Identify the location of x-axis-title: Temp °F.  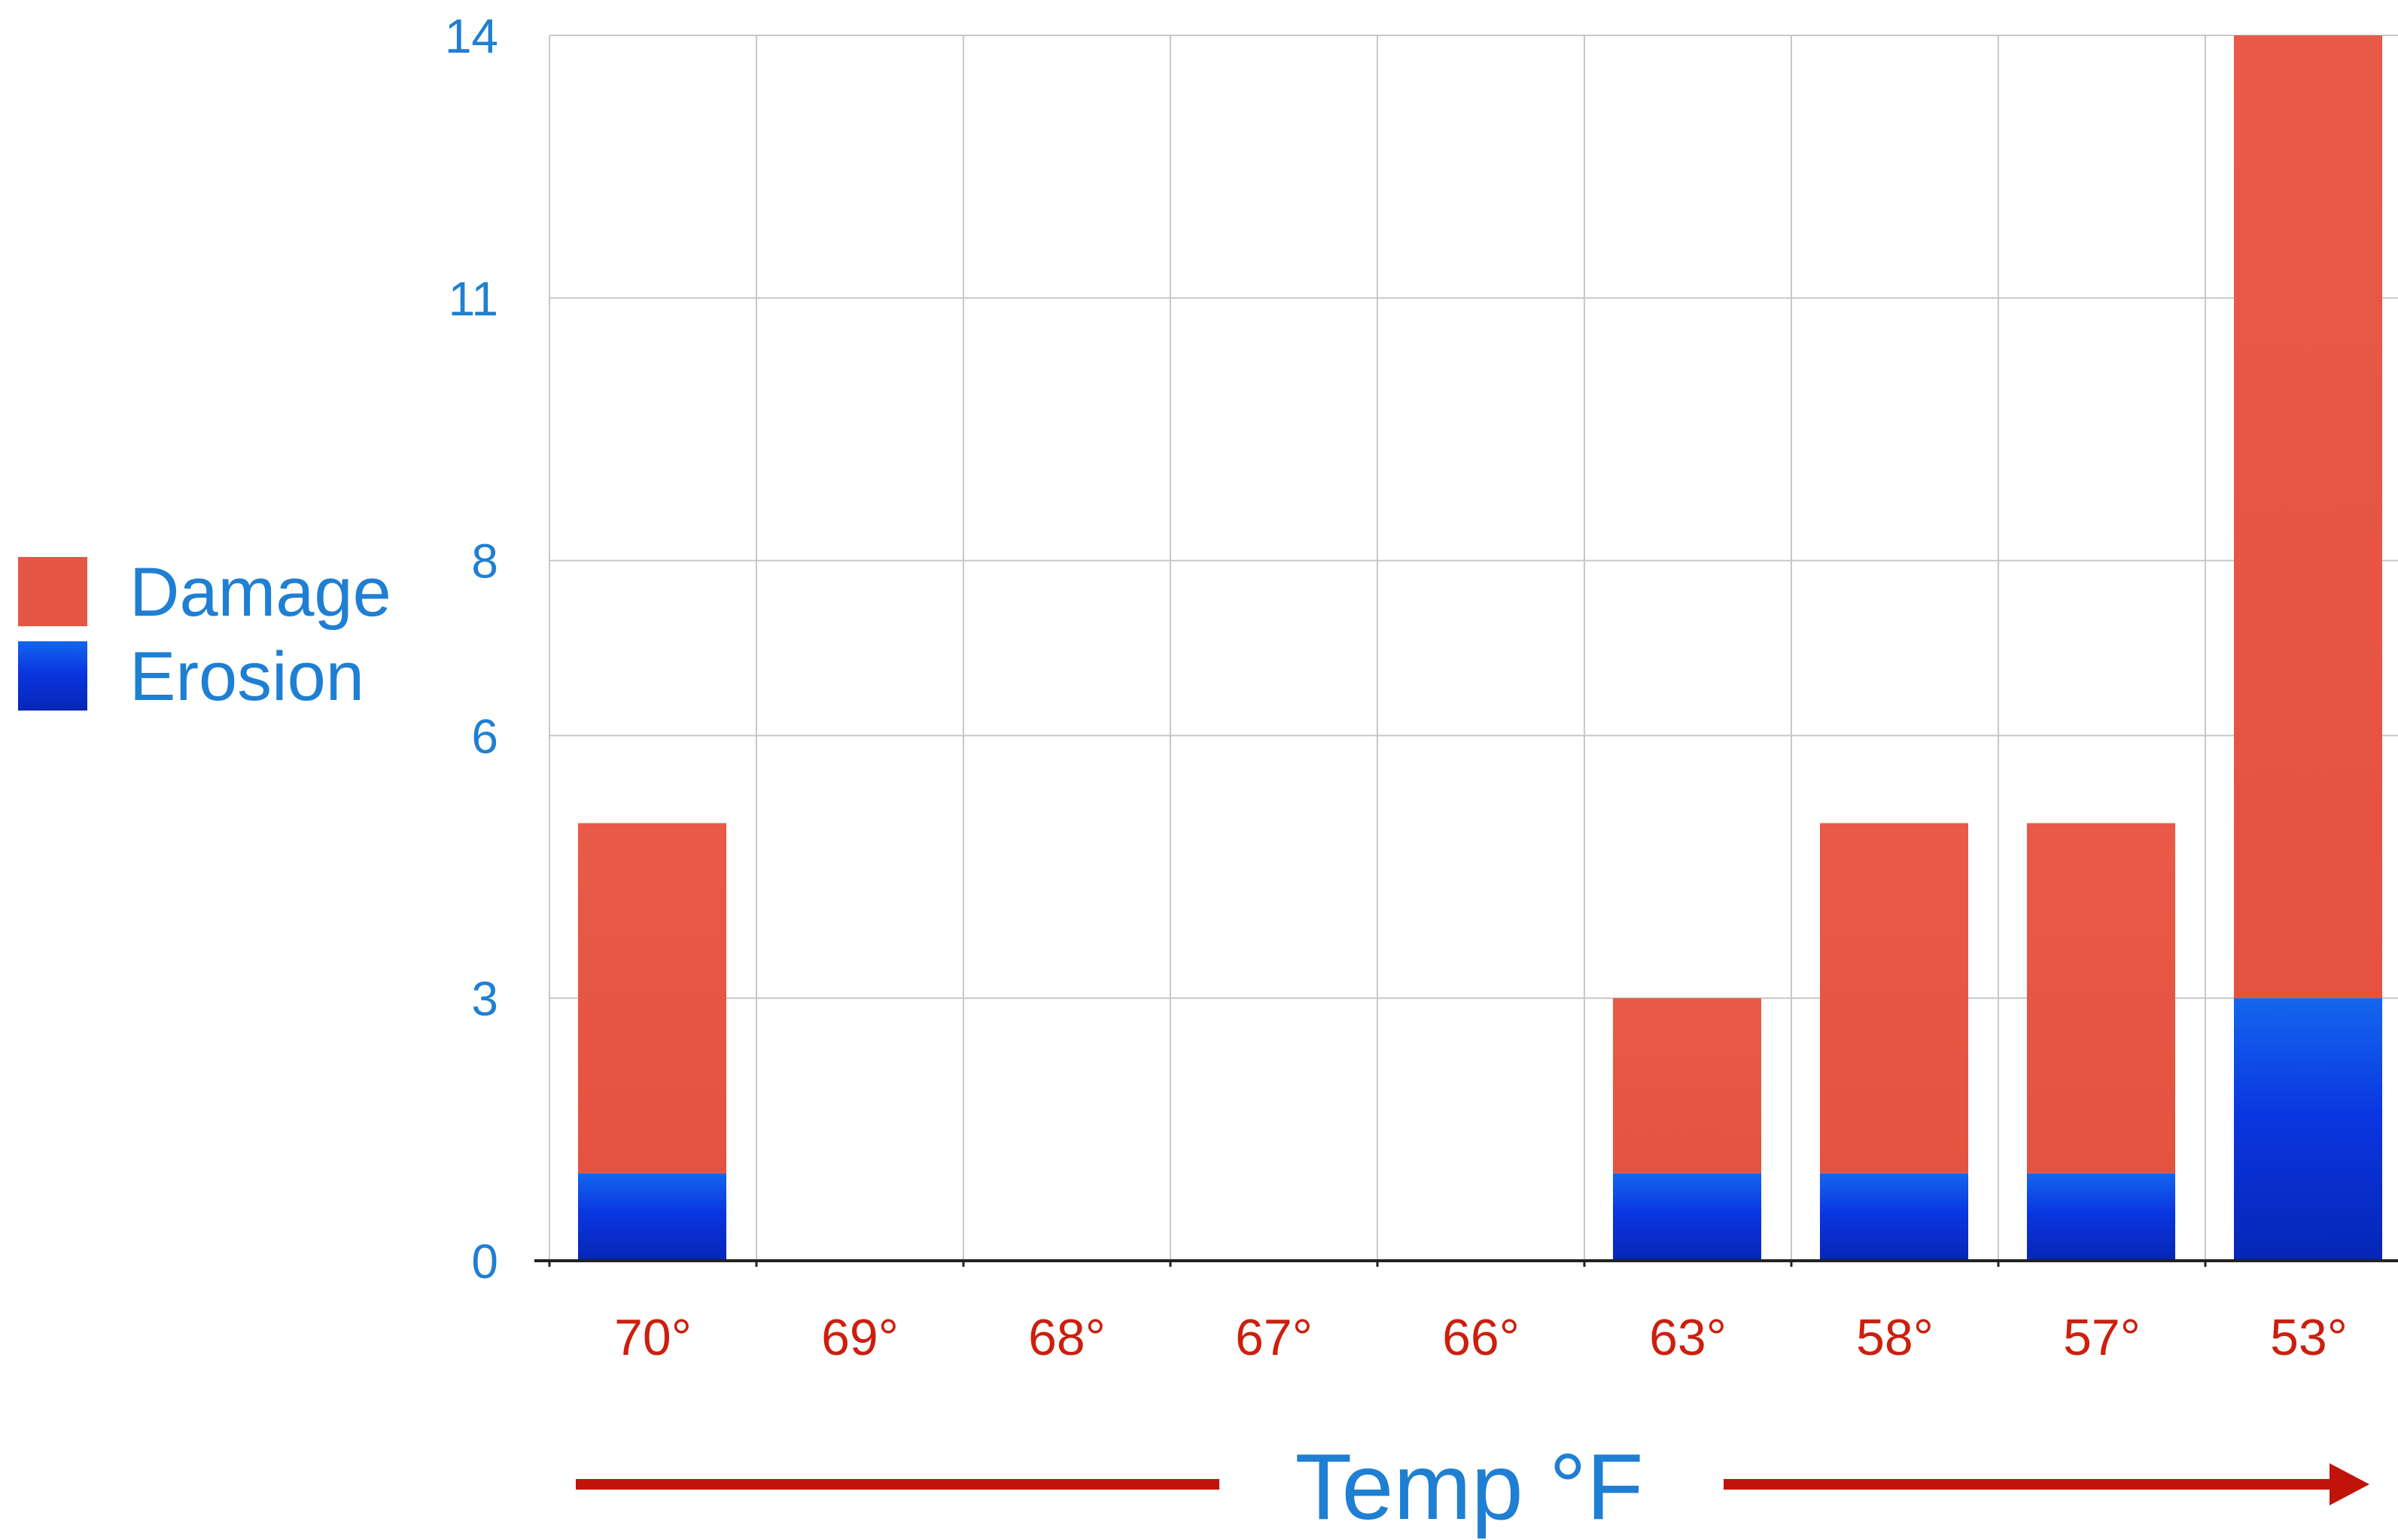
(1469, 1487).